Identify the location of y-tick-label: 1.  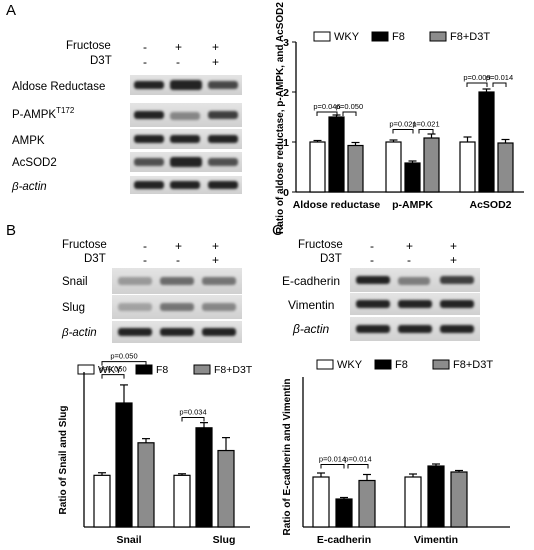
(286, 143).